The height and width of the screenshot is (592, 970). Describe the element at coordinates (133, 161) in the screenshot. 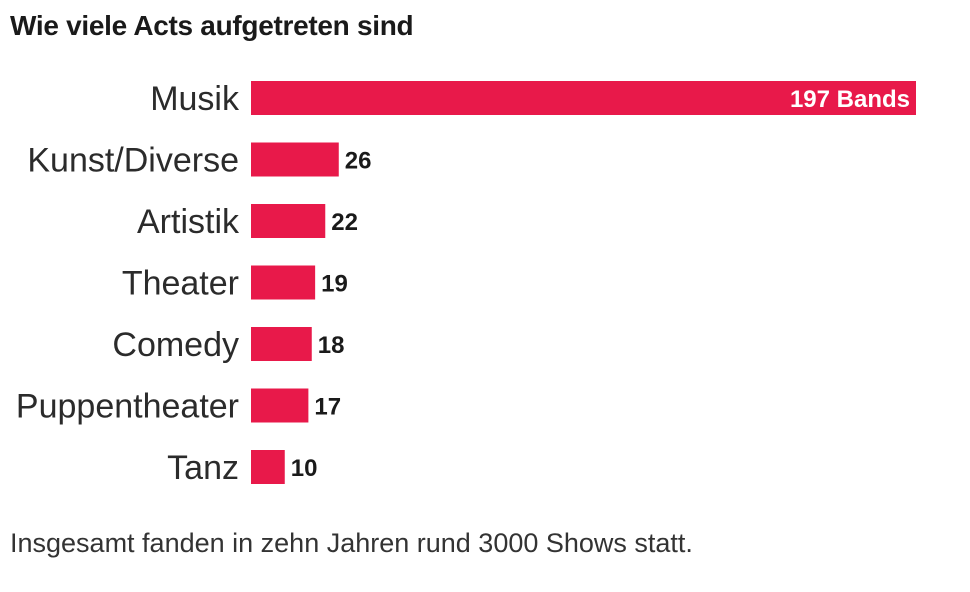

I see `category-label: Kunst/Diverse` at that location.